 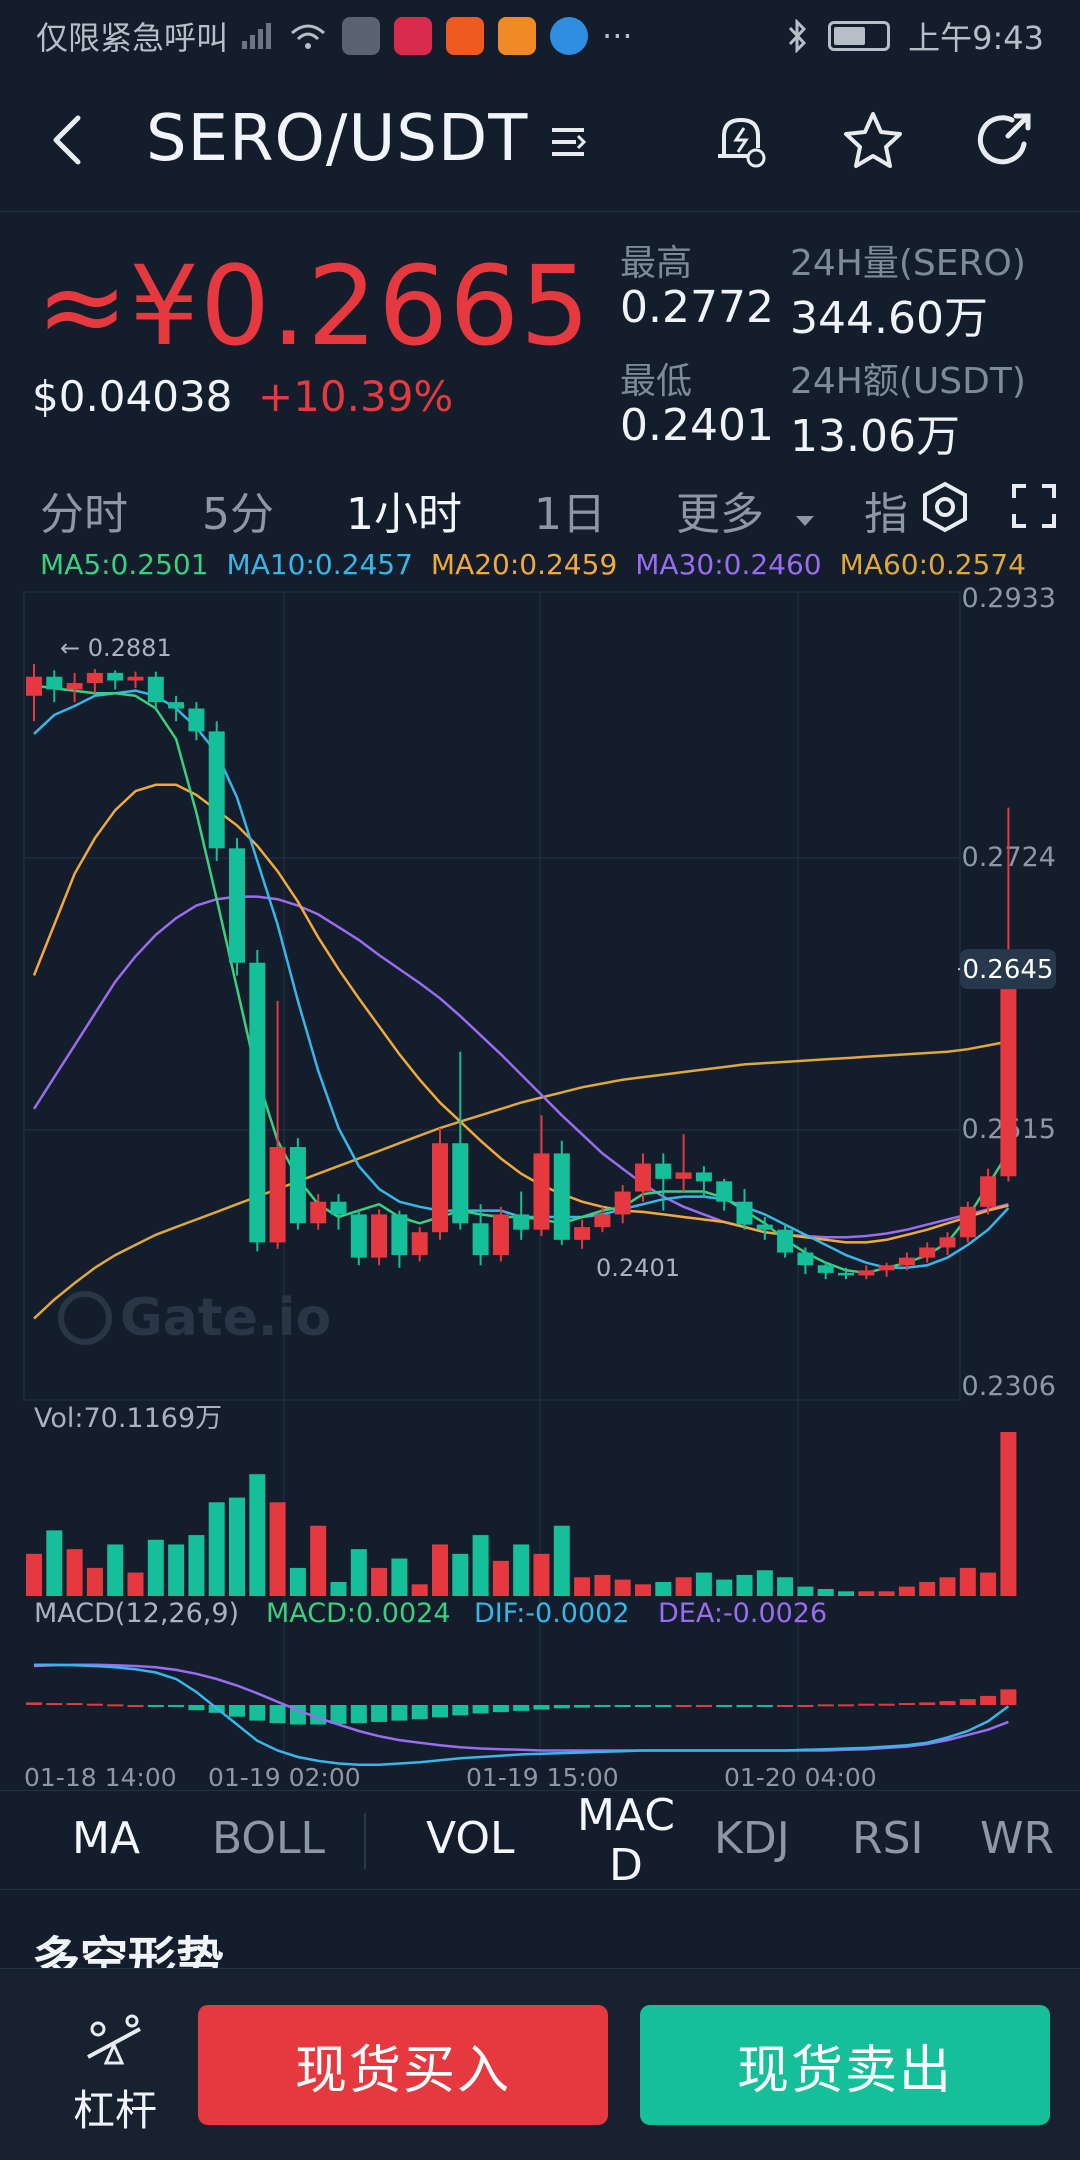 I want to click on ind-boll: BOLL, so click(x=269, y=1838).